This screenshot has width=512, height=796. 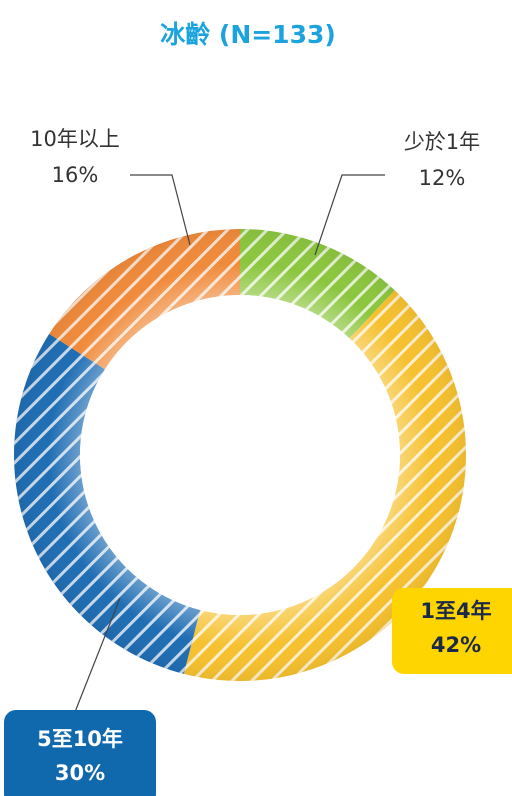 I want to click on slice-value: 42%, so click(x=456, y=645).